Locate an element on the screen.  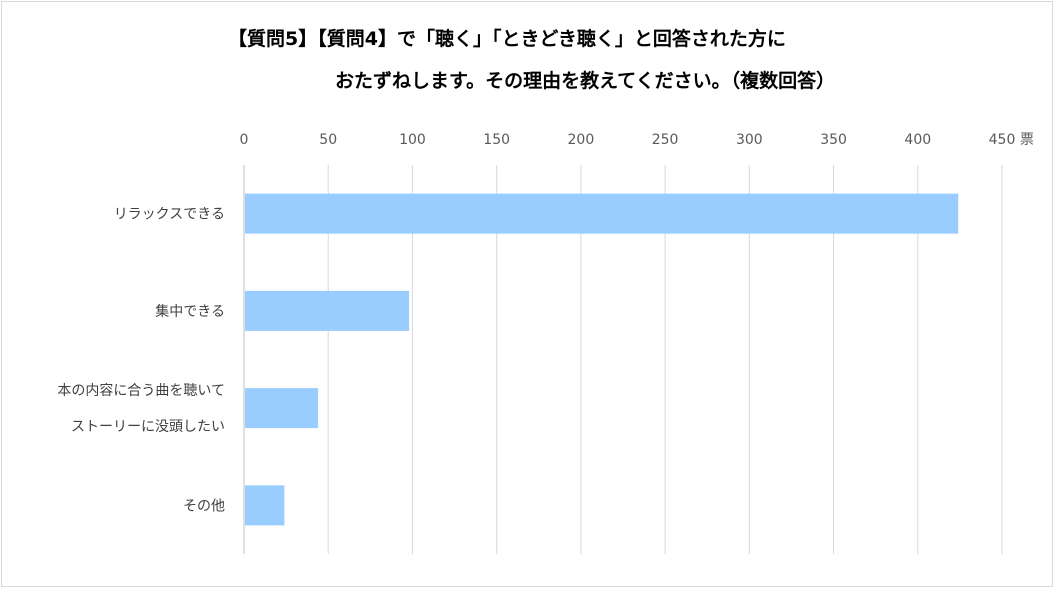
x-tick-label: 150 is located at coordinates (496, 140).